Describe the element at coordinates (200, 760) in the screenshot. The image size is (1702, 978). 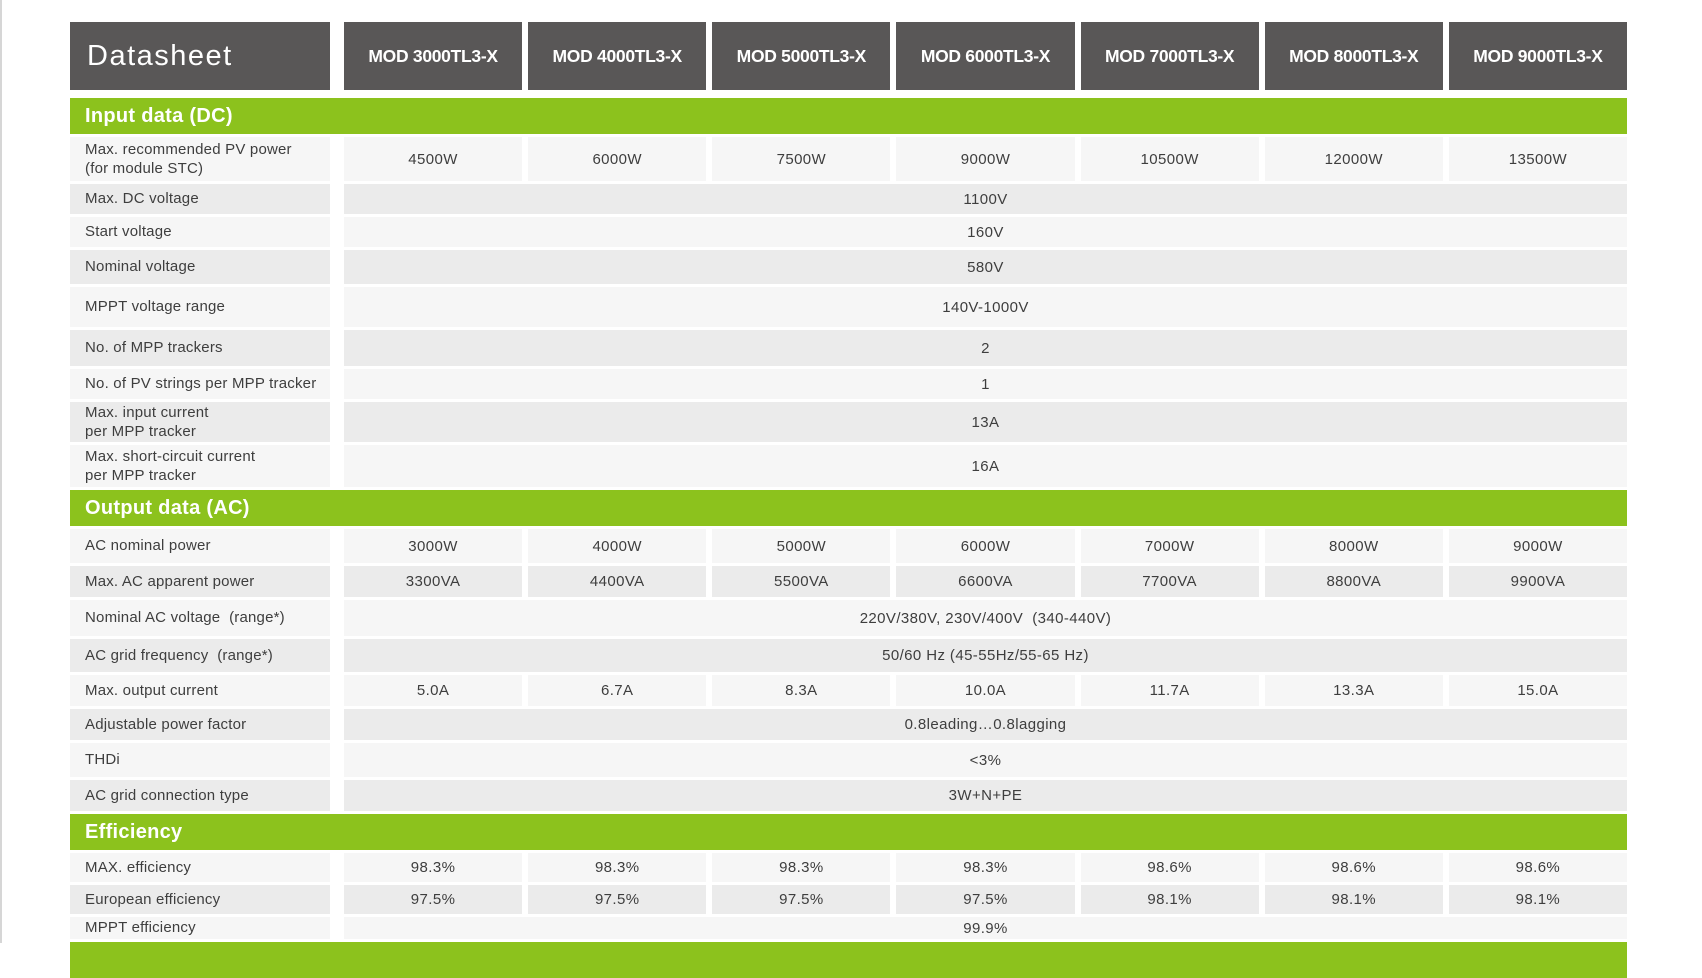
I see `row-label: THDi` at that location.